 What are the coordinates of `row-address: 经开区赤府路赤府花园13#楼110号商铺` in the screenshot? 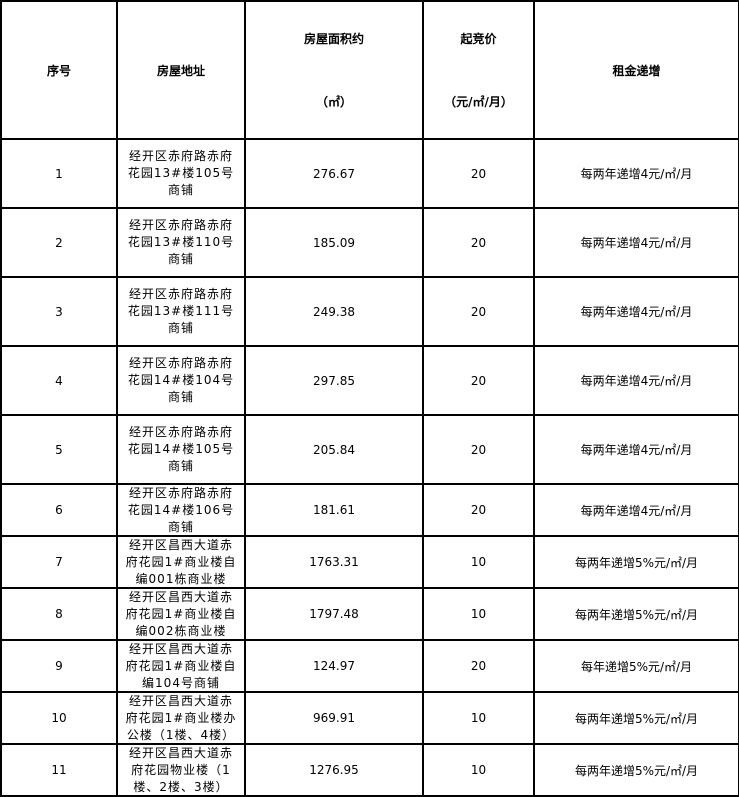 It's located at (181, 242).